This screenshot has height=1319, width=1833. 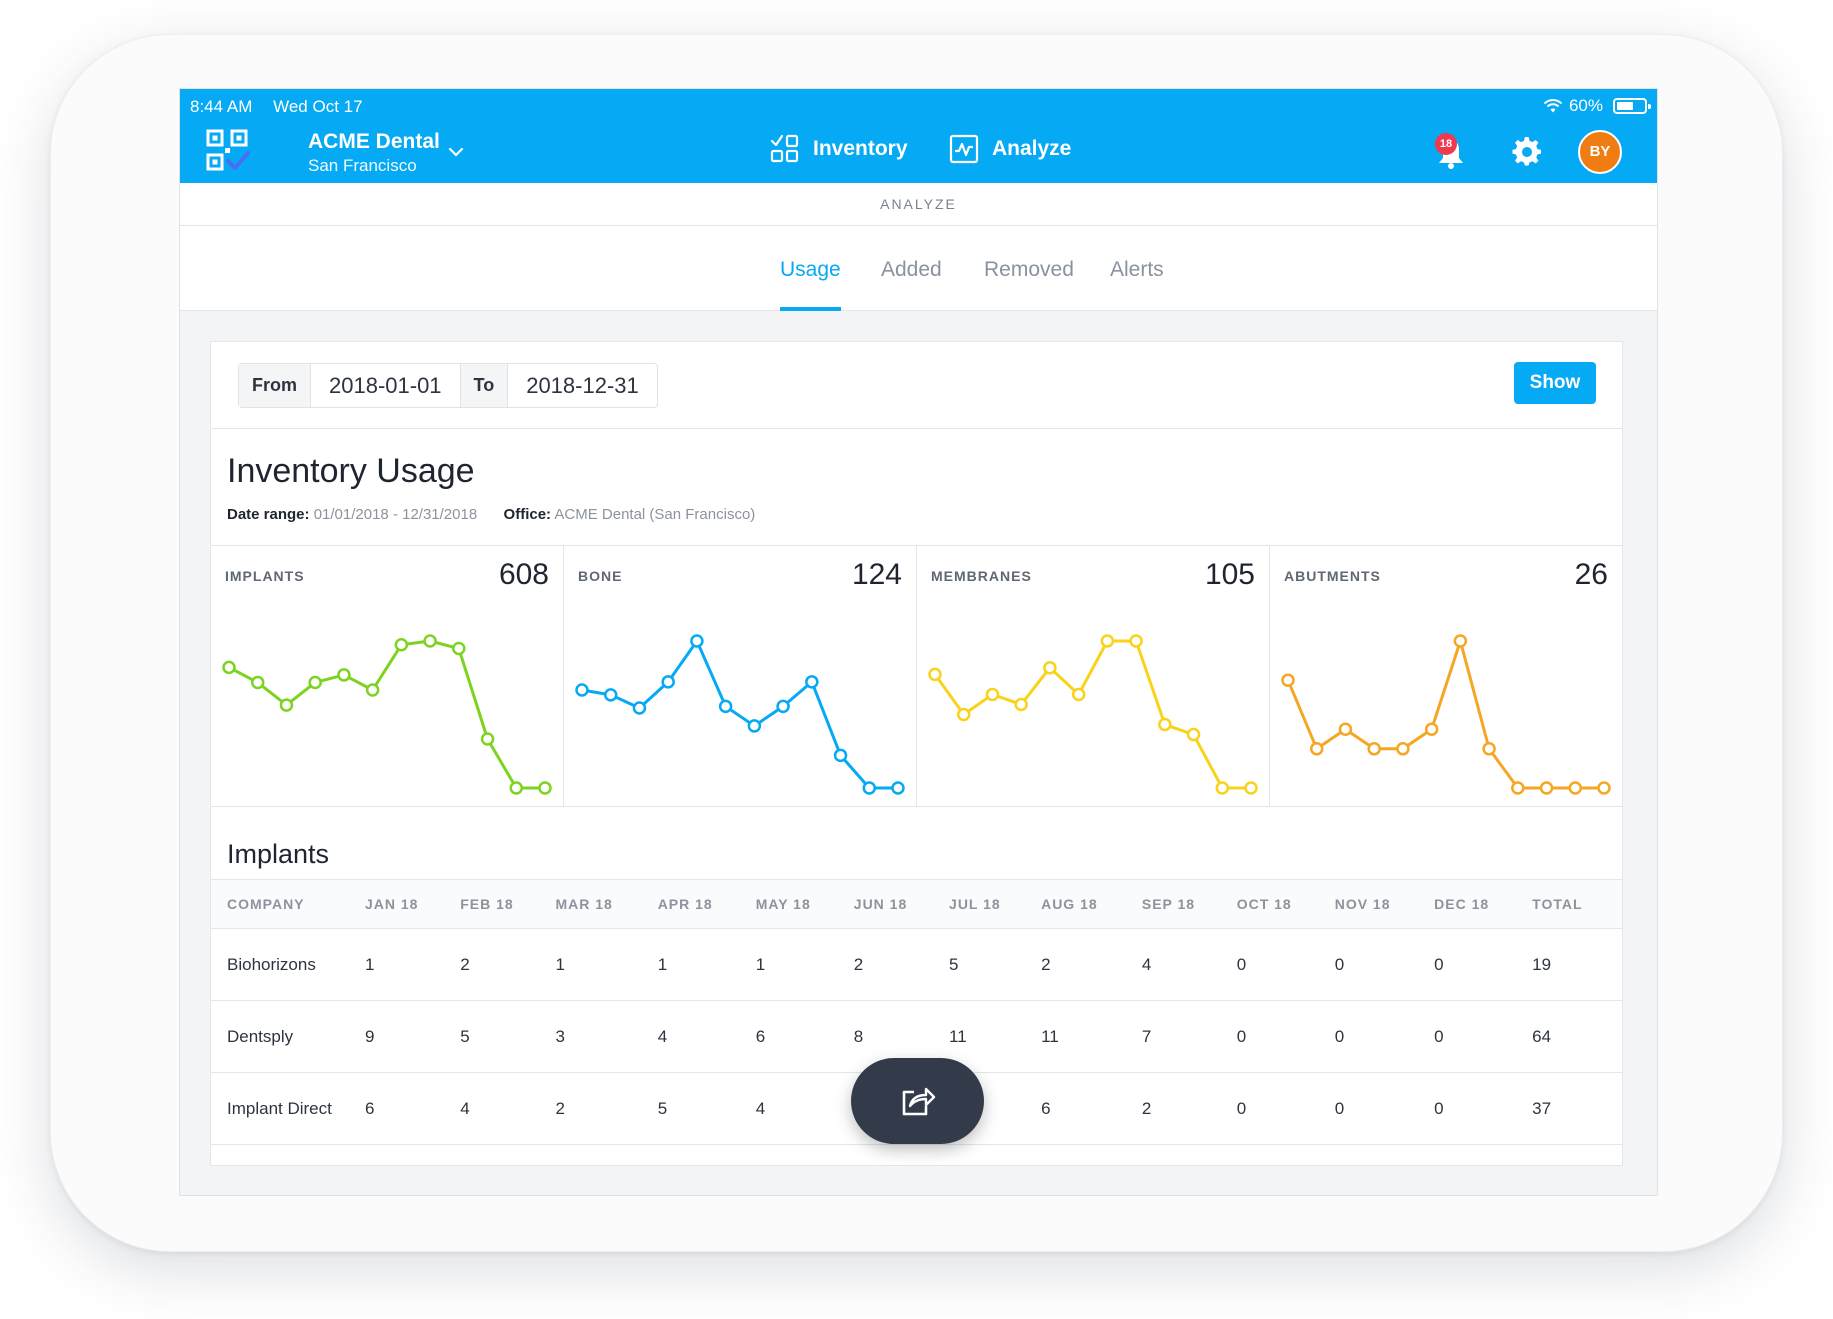 What do you see at coordinates (395, 514) in the screenshot?
I see `date-range-value: 01/01/2018 - 12/31/2018` at bounding box center [395, 514].